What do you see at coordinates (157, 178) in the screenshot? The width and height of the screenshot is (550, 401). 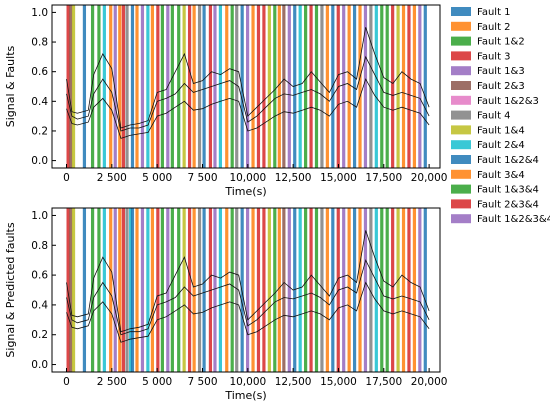 I see `x-tick-label: 5 000` at bounding box center [157, 178].